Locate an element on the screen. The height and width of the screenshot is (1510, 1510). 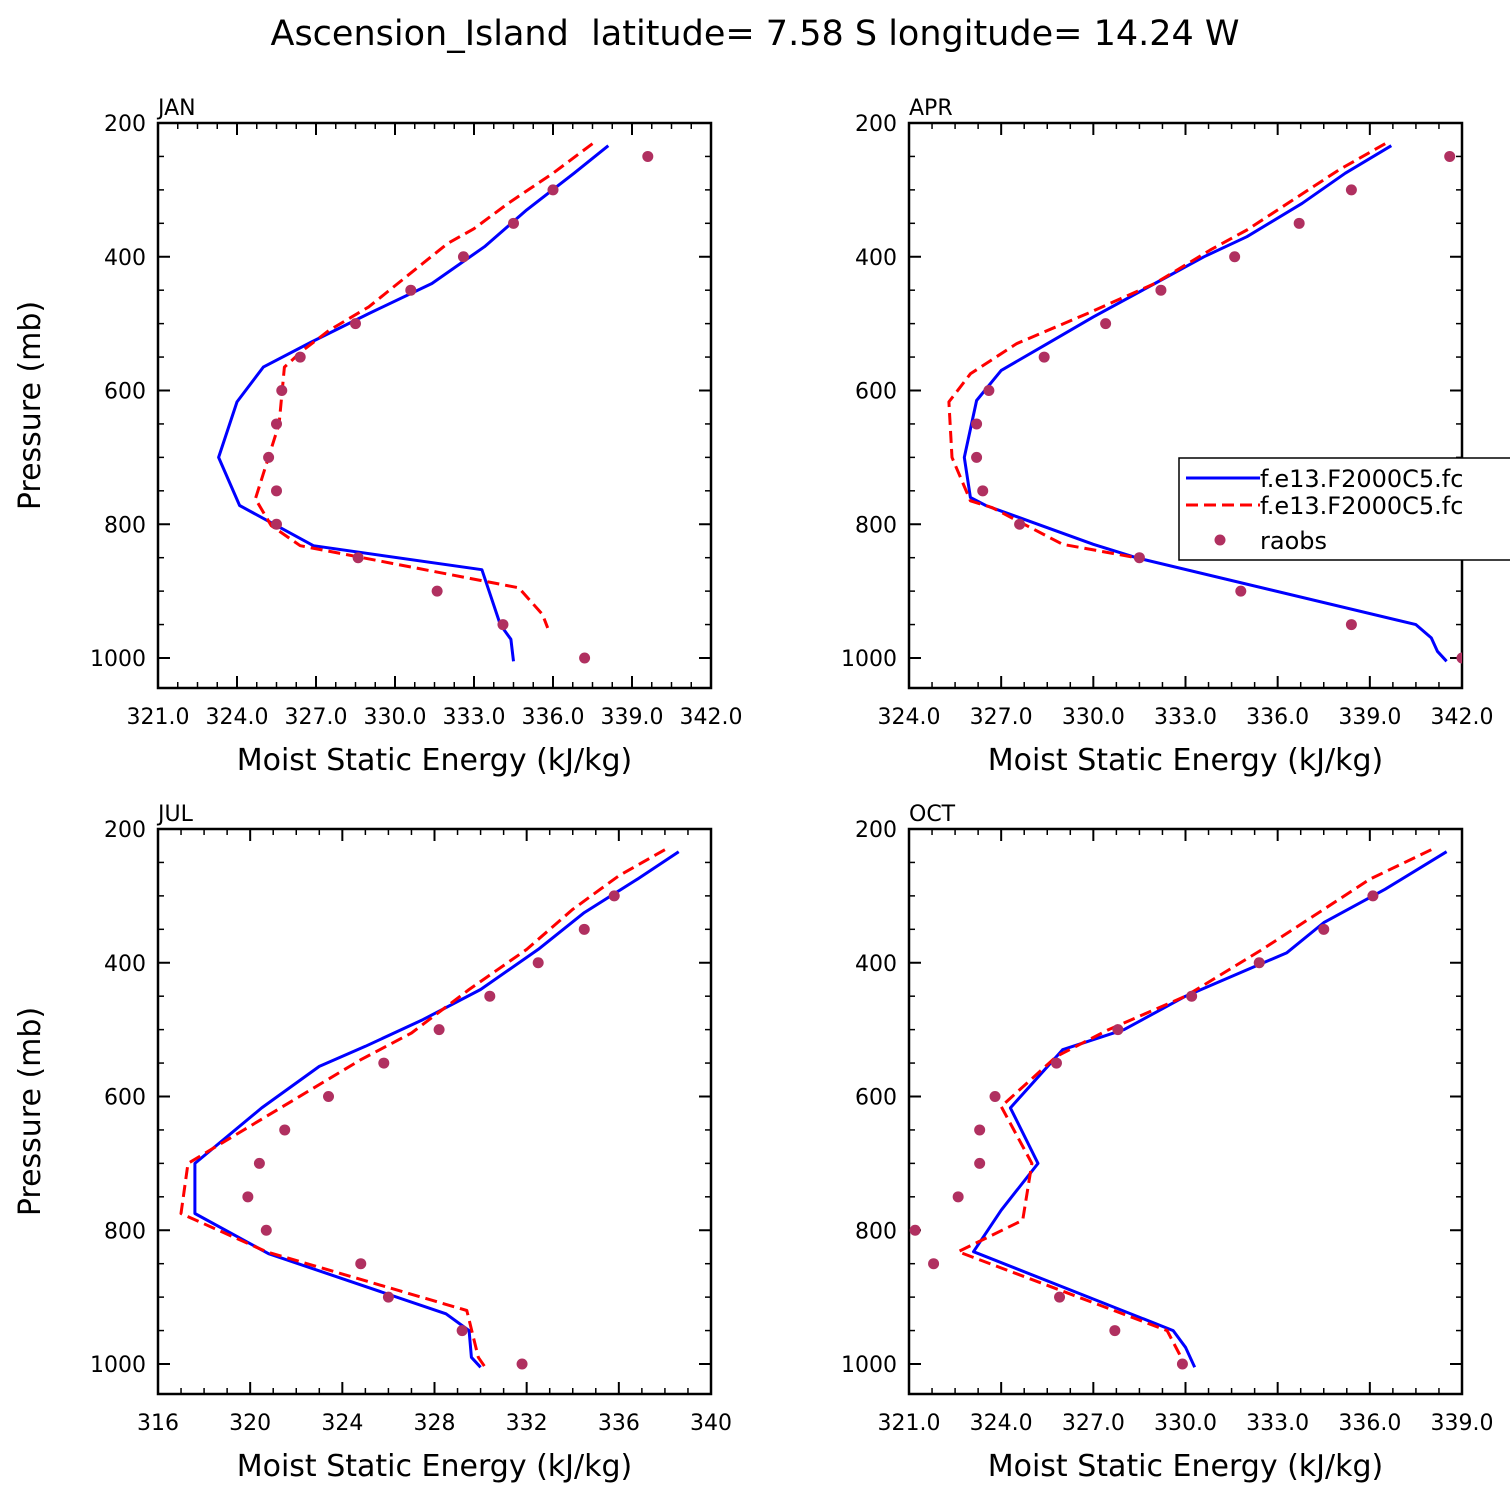
legend-box is located at coordinates (1344, 509).